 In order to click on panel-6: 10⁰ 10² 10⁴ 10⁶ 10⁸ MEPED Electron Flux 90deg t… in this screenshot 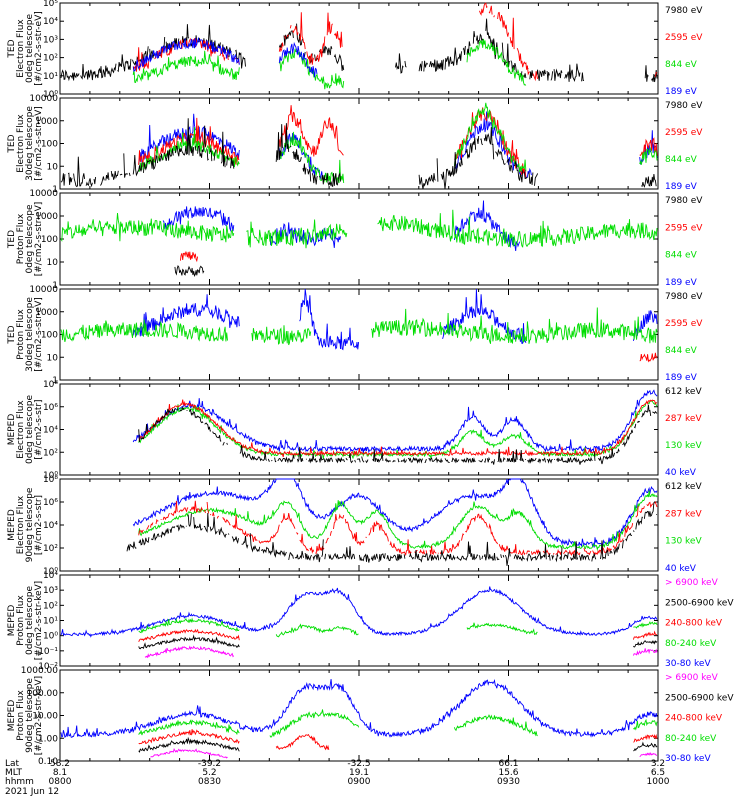, I will do `click(354, 526)`.